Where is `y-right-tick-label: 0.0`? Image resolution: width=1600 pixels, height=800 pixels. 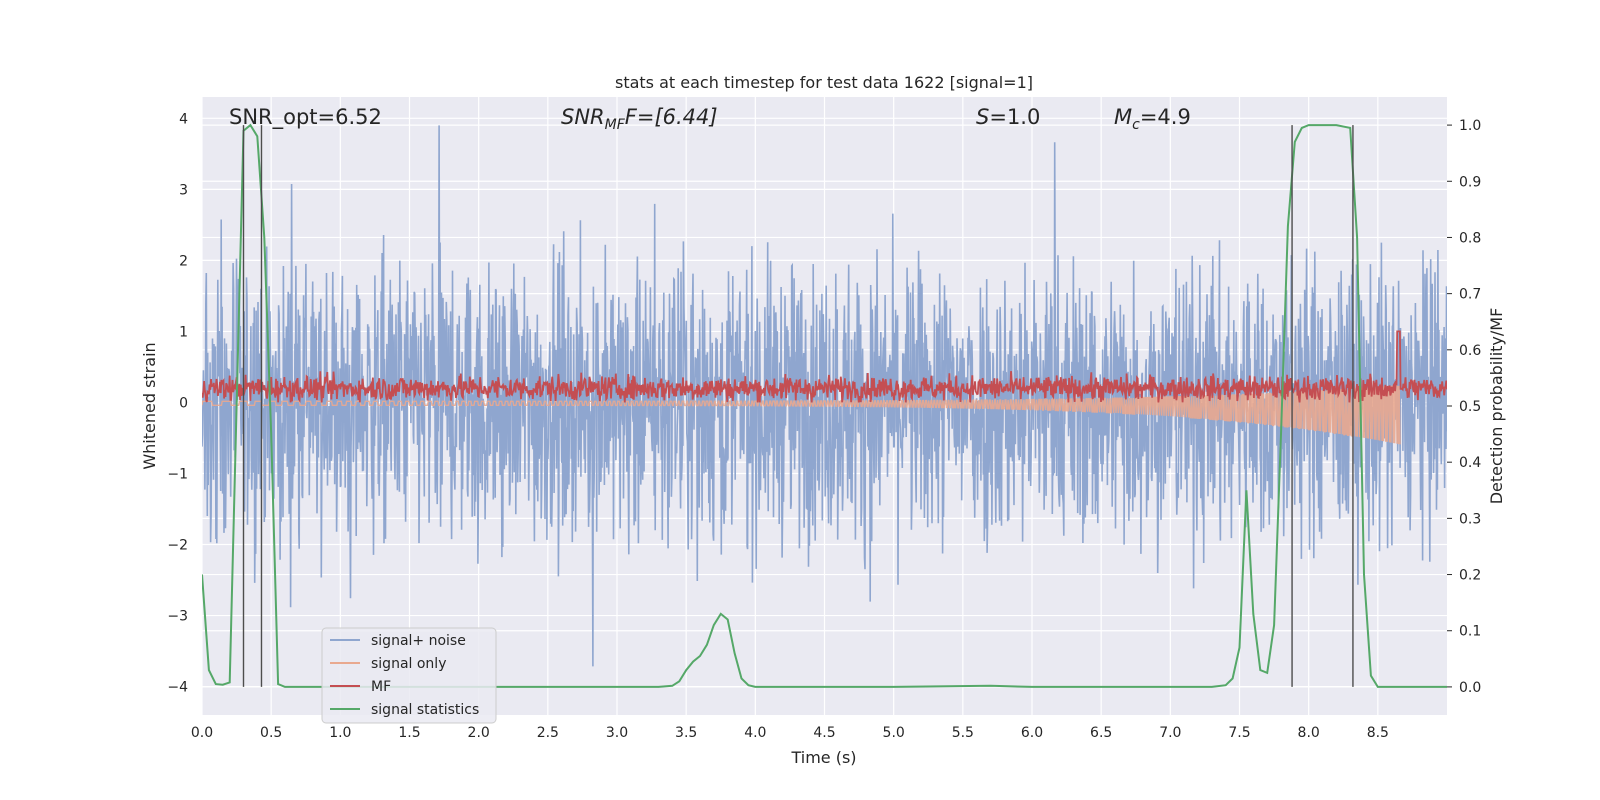
y-right-tick-label: 0.0 is located at coordinates (1470, 688).